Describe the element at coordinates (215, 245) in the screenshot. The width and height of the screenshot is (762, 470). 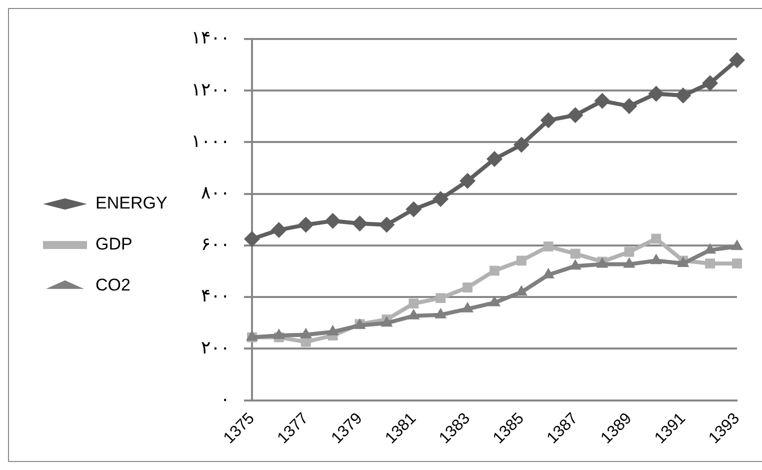
I see `y-tick-label: ۶۰۰` at that location.